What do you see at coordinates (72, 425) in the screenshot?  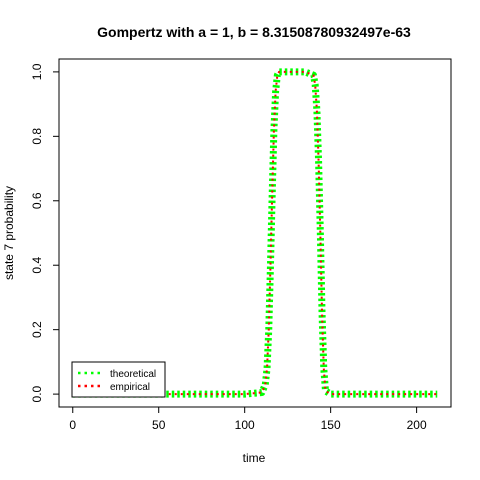 I see `x-tick-label: 0` at bounding box center [72, 425].